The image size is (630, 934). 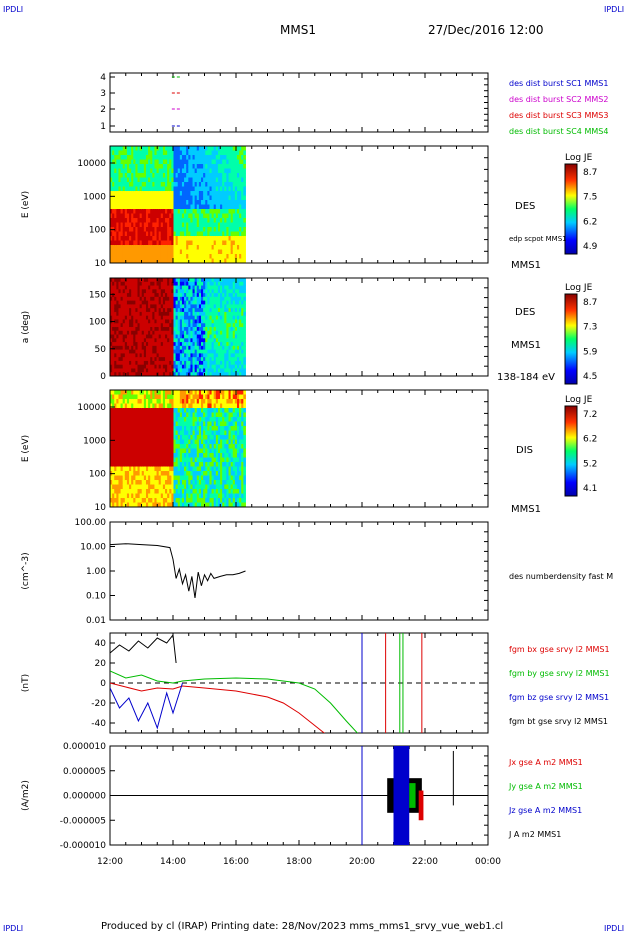 What do you see at coordinates (526, 345) in the screenshot?
I see `panel-right-label: MMS1` at bounding box center [526, 345].